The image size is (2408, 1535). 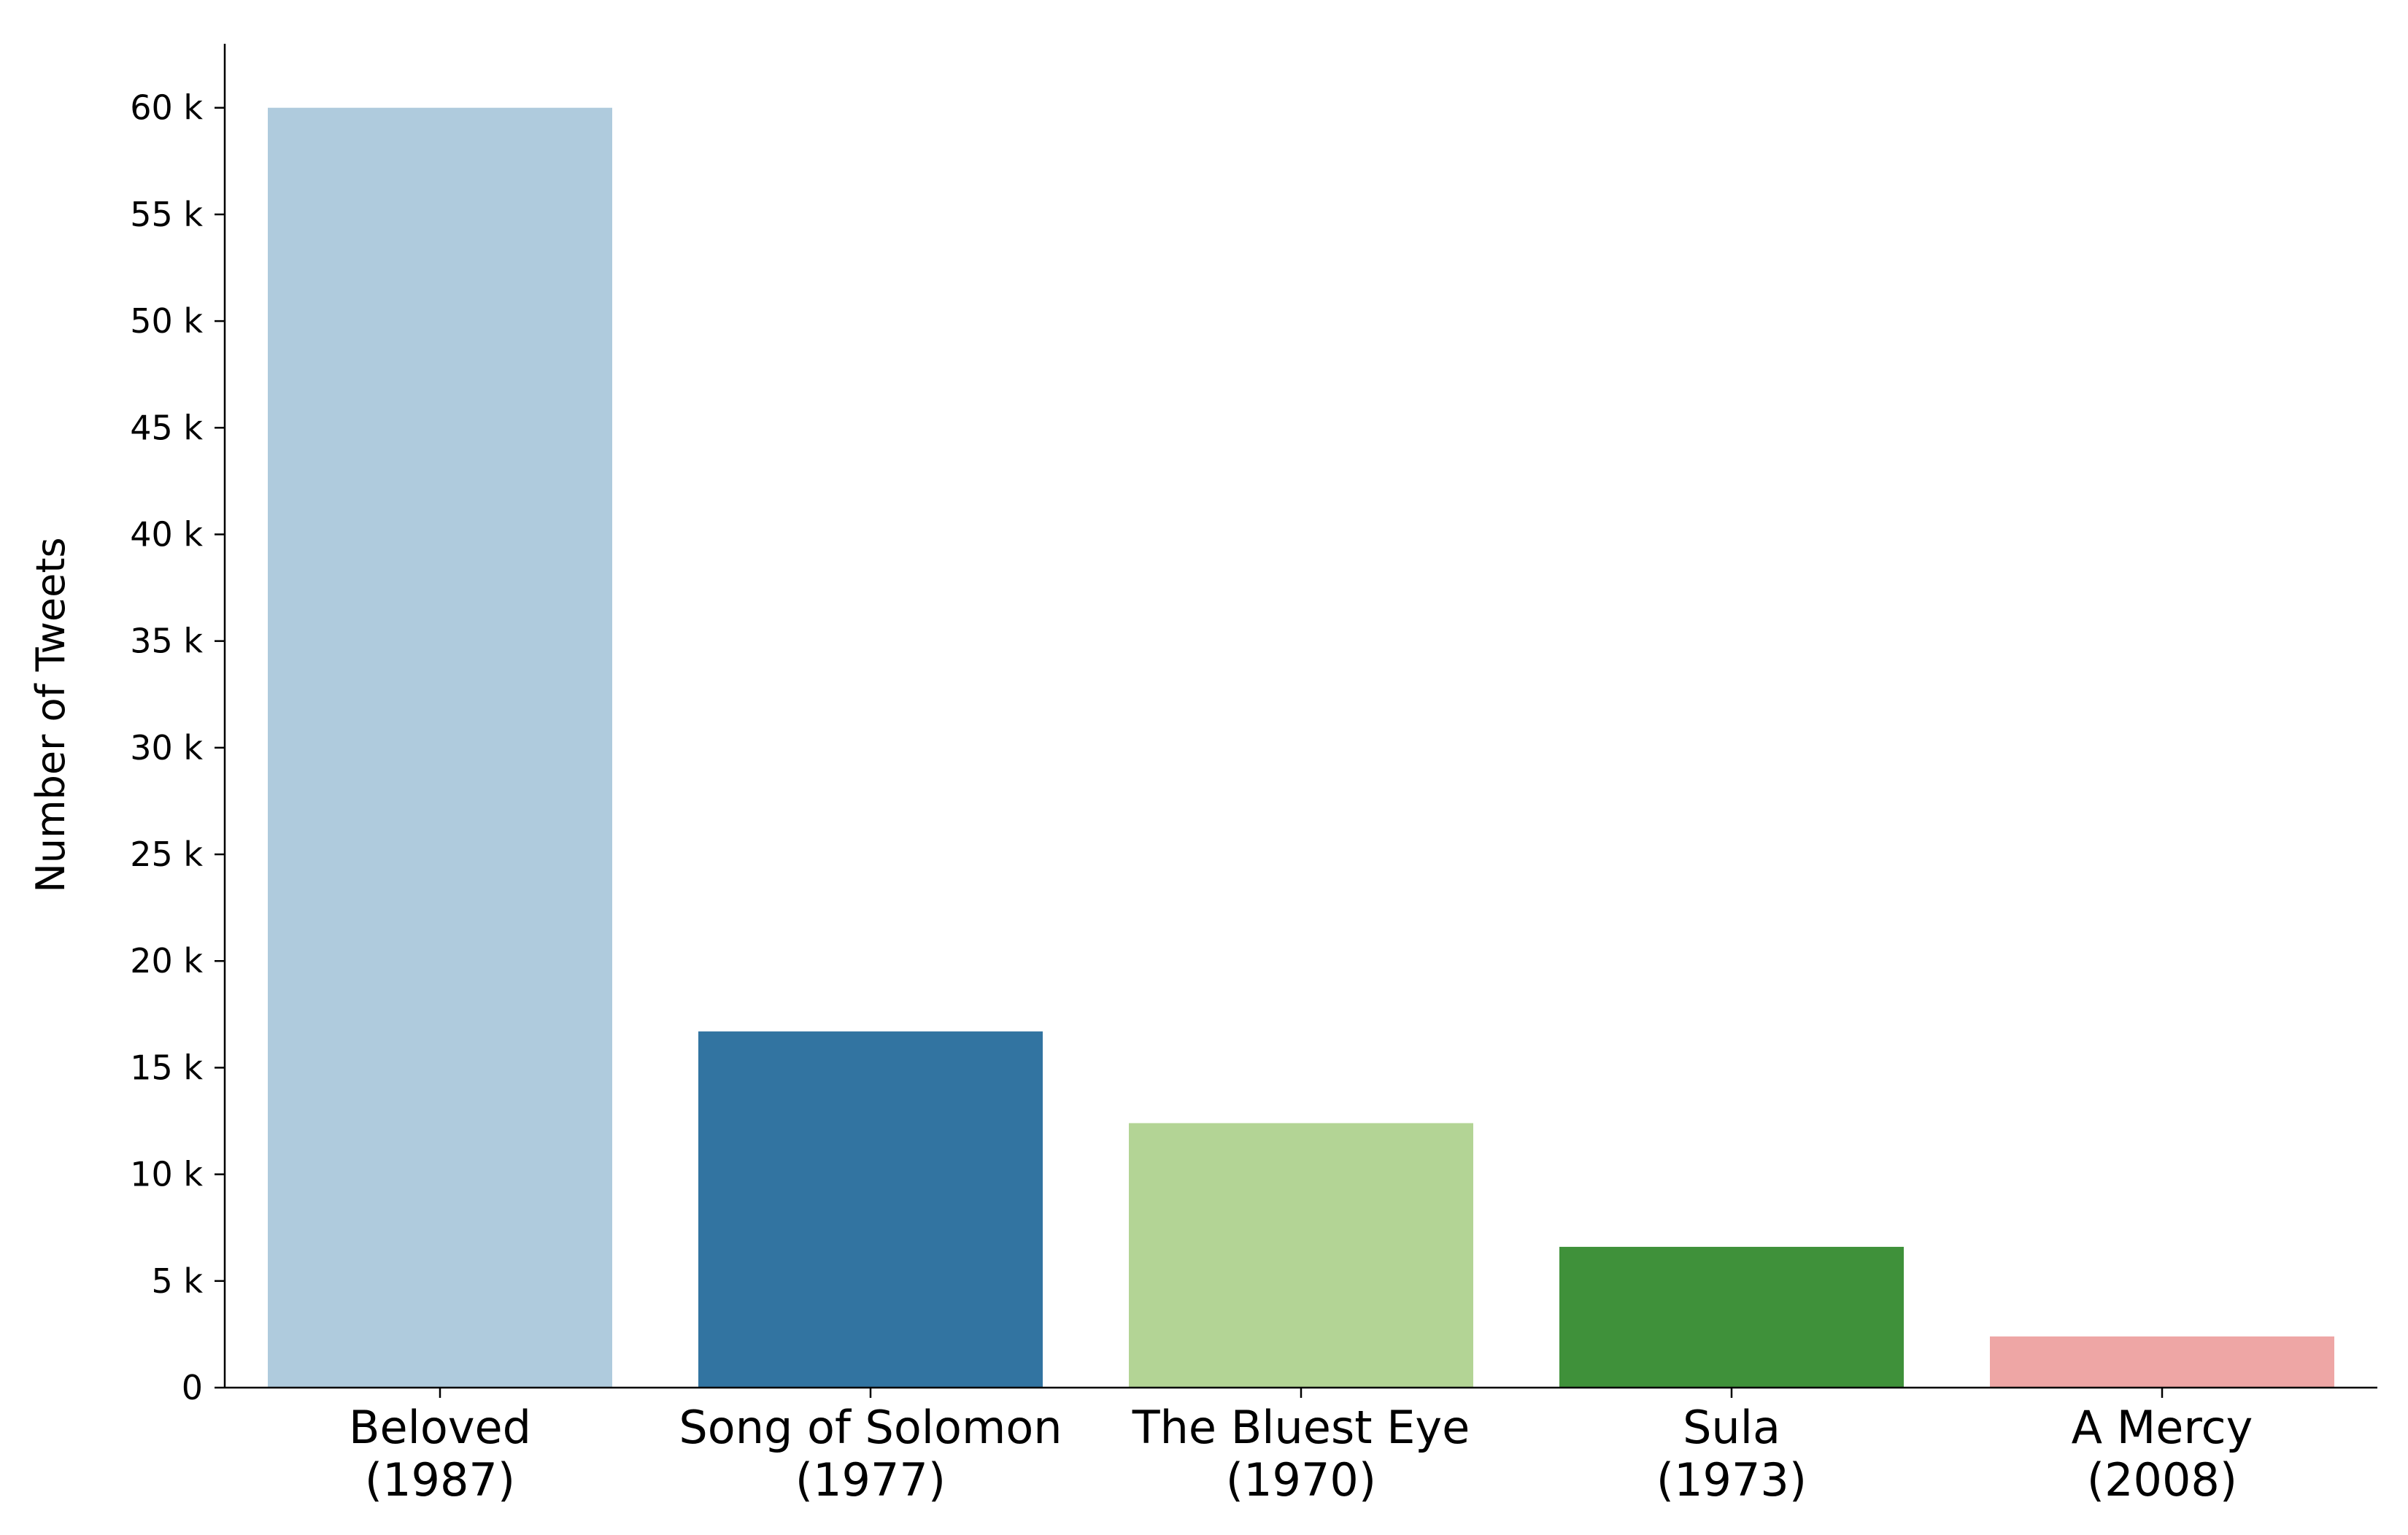 What do you see at coordinates (870, 1480) in the screenshot?
I see `x-tick-label-1-line-1: (1977)` at bounding box center [870, 1480].